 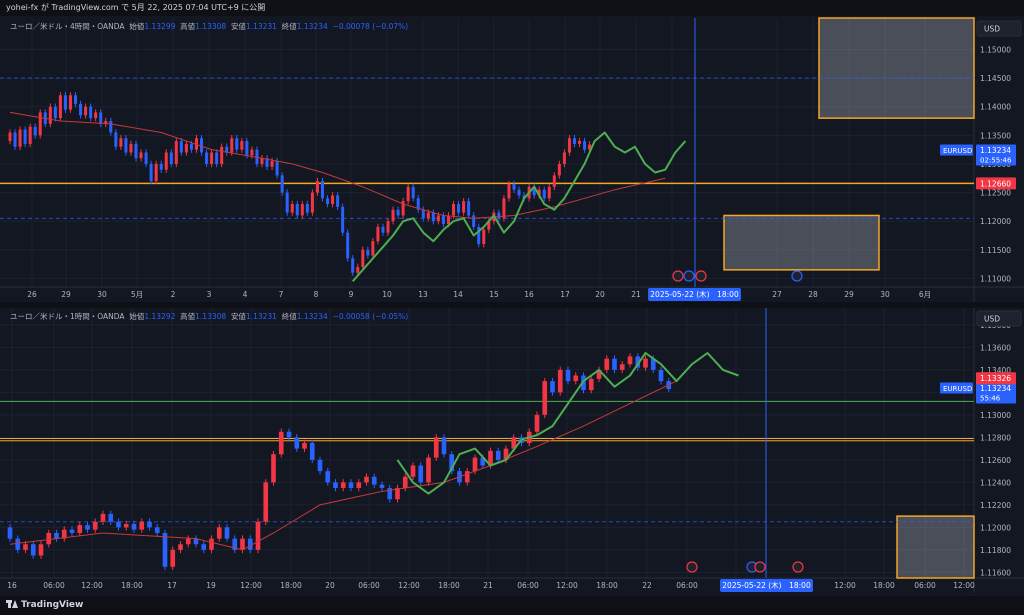 What do you see at coordinates (44, 605) in the screenshot?
I see `tradingview-logo: TradingView` at bounding box center [44, 605].